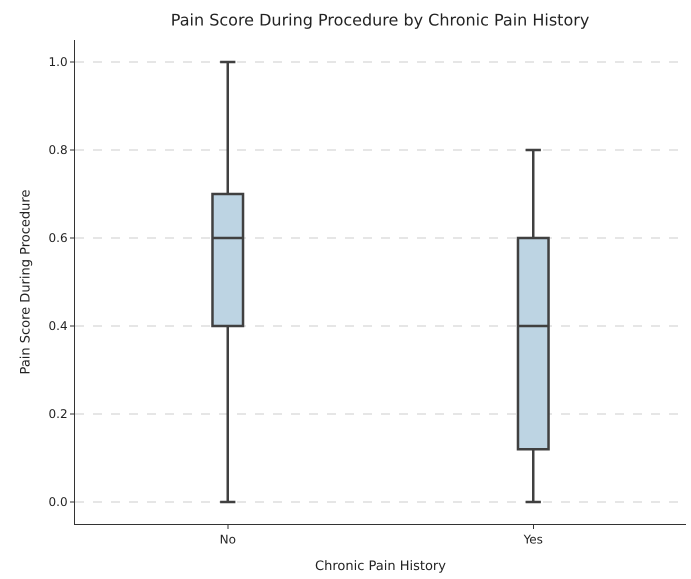 This screenshot has height=579, width=691. Describe the element at coordinates (58, 414) in the screenshot. I see `y-tick-label: 0.2` at that location.